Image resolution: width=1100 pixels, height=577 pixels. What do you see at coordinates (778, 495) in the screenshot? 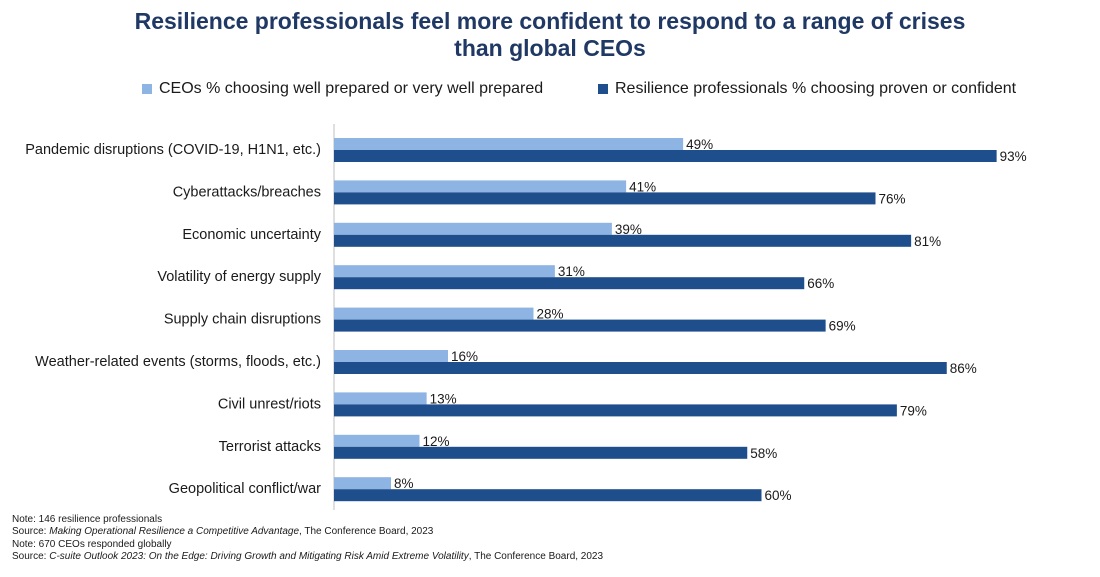
I see `data-label-resilience-geopolitical-conflict-war: 60%` at bounding box center [778, 495].